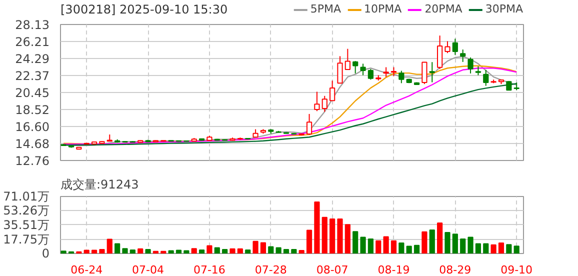  Describe the element at coordinates (516, 270) in the screenshot. I see `x-tick-label: 09-10` at that location.